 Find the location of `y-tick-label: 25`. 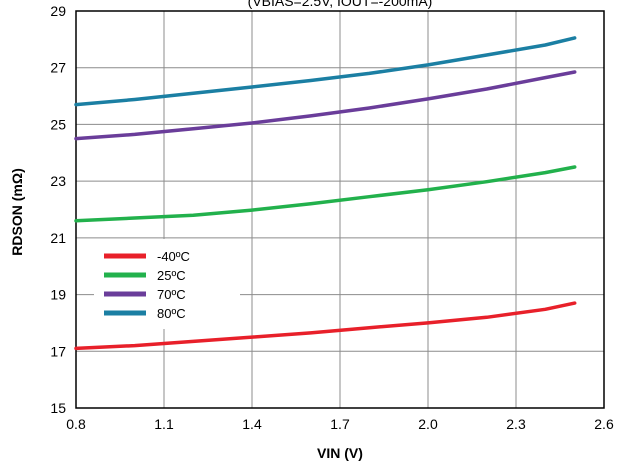

y-tick-label: 25 is located at coordinates (58, 124).